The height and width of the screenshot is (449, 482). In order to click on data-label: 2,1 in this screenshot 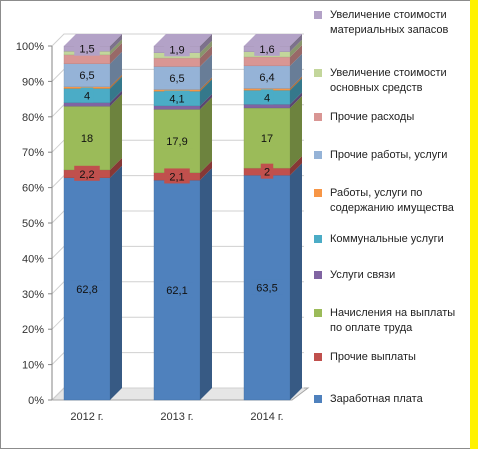, I will do `click(176, 177)`.